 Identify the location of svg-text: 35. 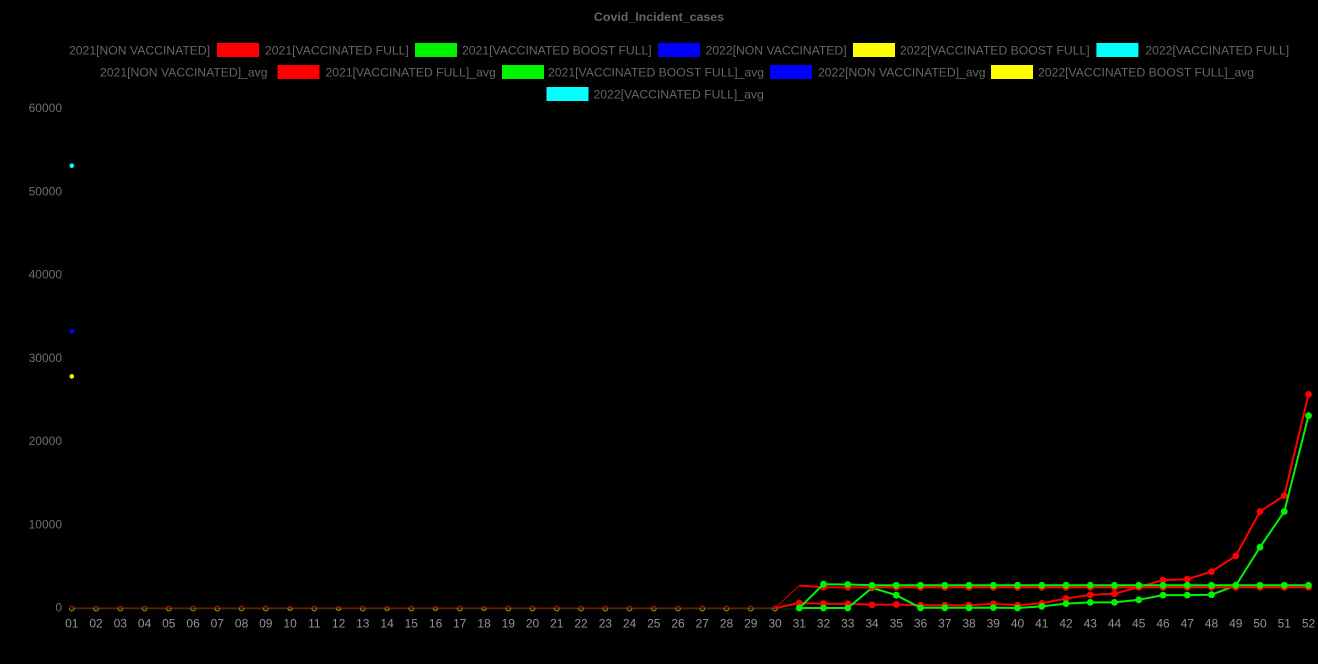
(897, 624).